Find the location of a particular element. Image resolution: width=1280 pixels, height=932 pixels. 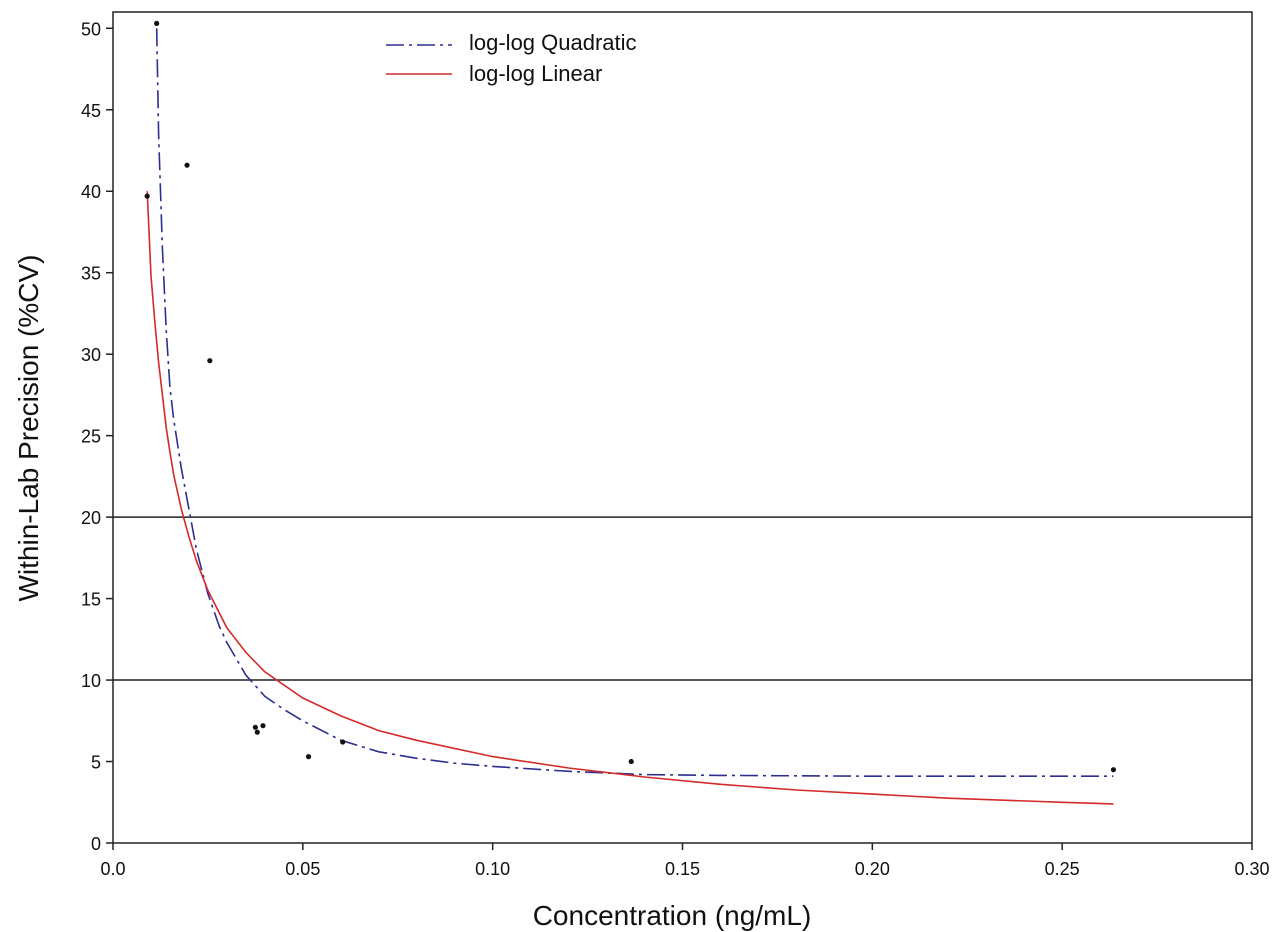

x-tick-label: 0.10 is located at coordinates (492, 869).